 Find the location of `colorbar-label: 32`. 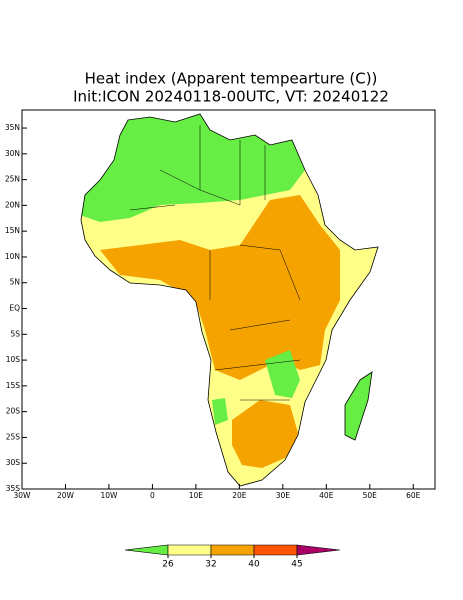

colorbar-label: 32 is located at coordinates (210, 565).